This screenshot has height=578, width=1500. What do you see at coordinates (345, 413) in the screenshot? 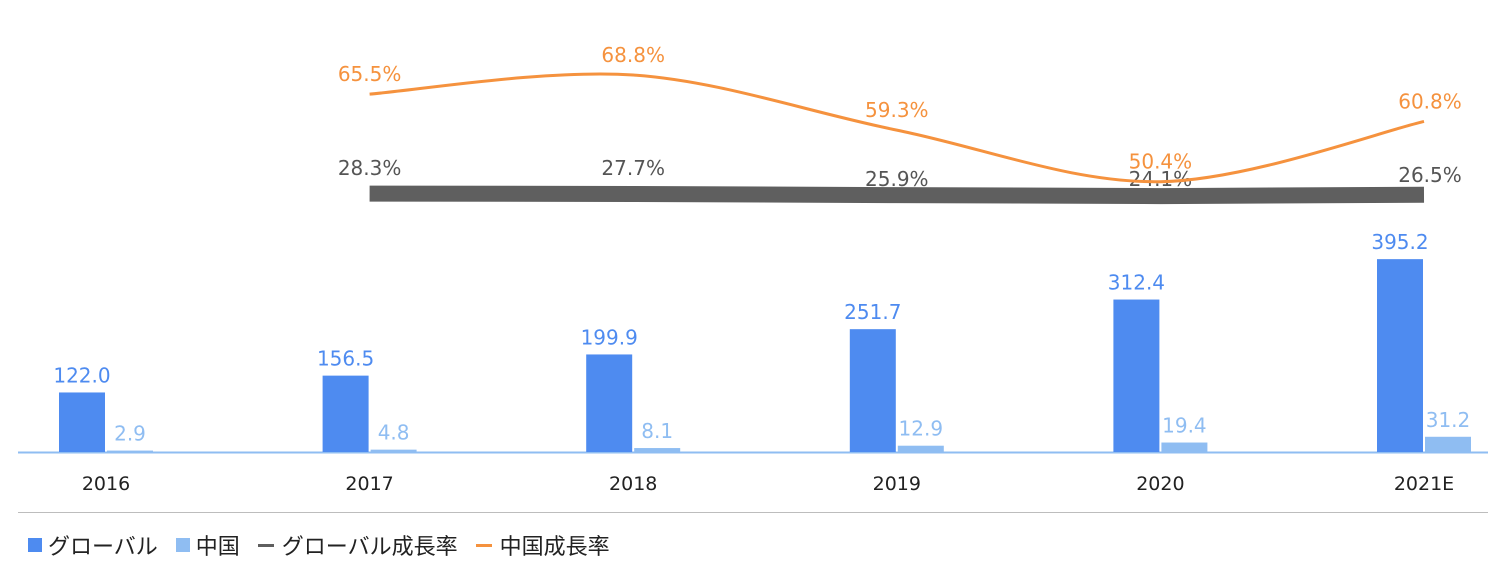
I see `bar-global-2017` at bounding box center [345, 413].